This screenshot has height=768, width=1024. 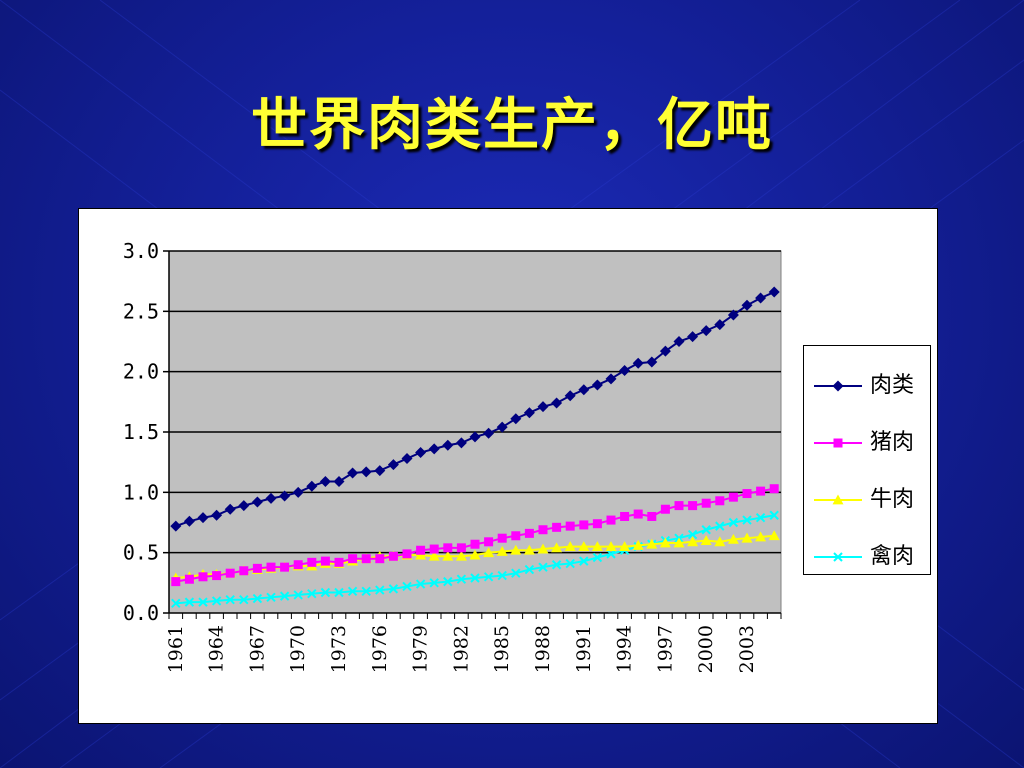 I want to click on x-tick-label: 1988, so click(x=543, y=649).